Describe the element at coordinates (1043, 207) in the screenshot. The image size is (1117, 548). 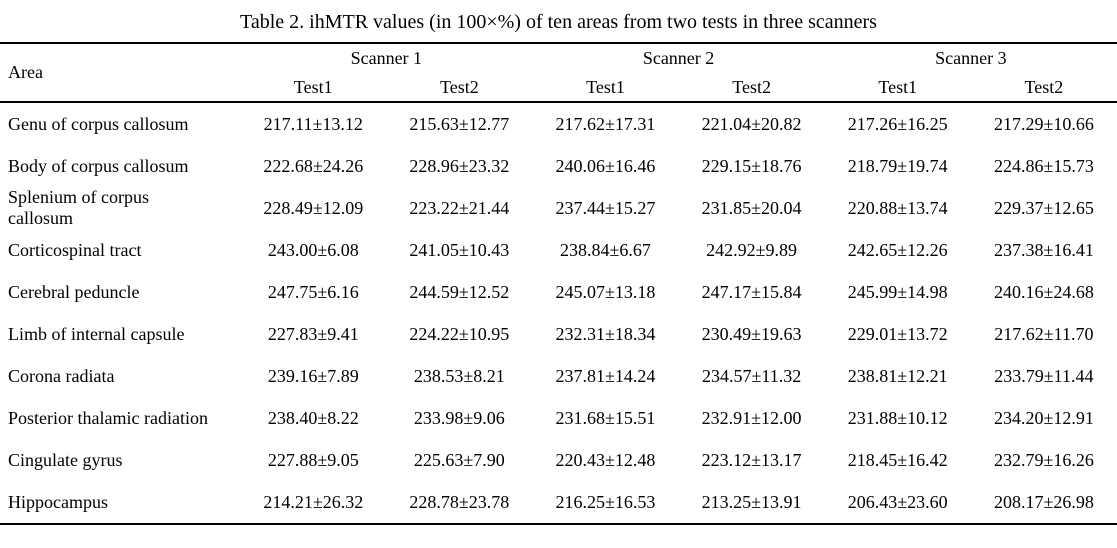
I see `value-cell: 229.37±12.65` at that location.